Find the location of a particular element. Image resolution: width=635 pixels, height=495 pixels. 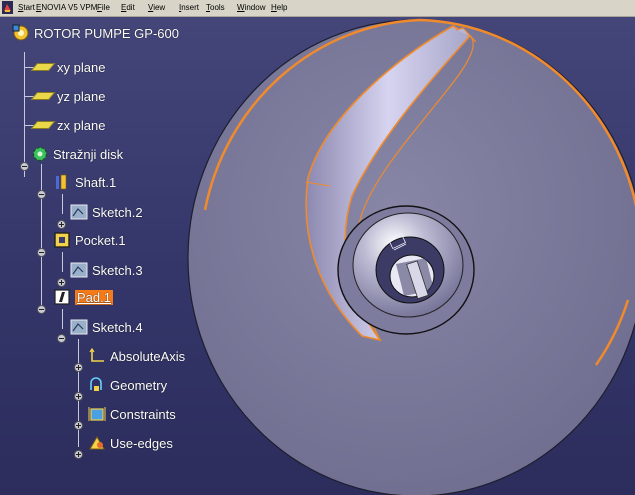

tree-item-pocket: Pocket.1 is located at coordinates (89, 240).